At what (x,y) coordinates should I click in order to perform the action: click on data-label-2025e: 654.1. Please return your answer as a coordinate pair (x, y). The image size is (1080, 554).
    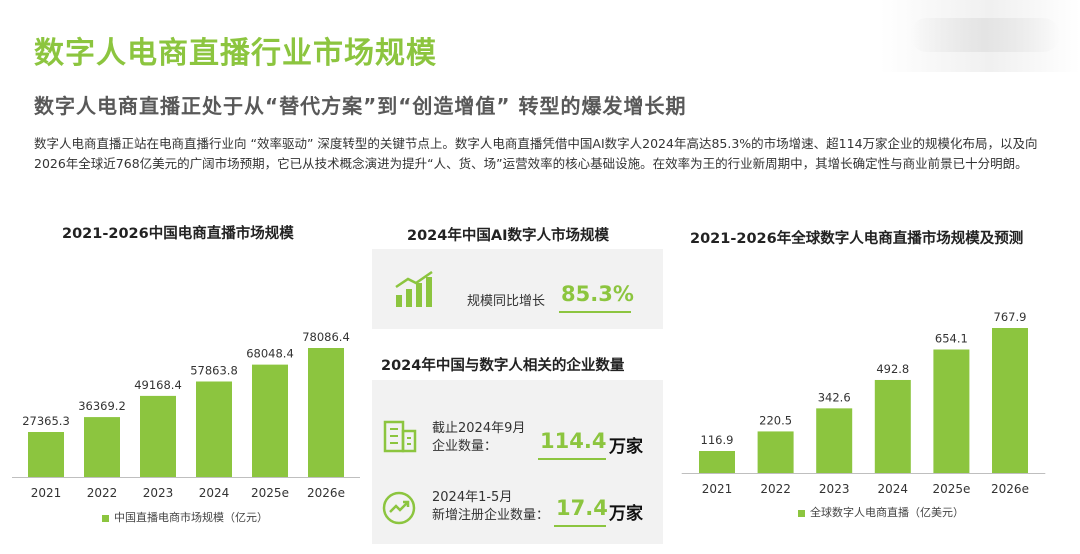
    Looking at the image, I should click on (951, 339).